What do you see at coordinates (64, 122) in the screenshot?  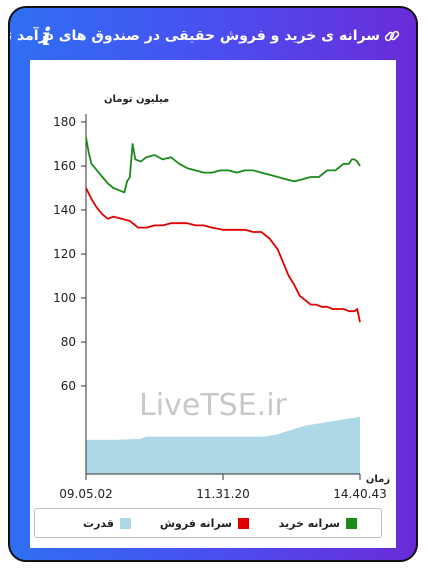 I see `y-tick-label-180: 180` at bounding box center [64, 122].